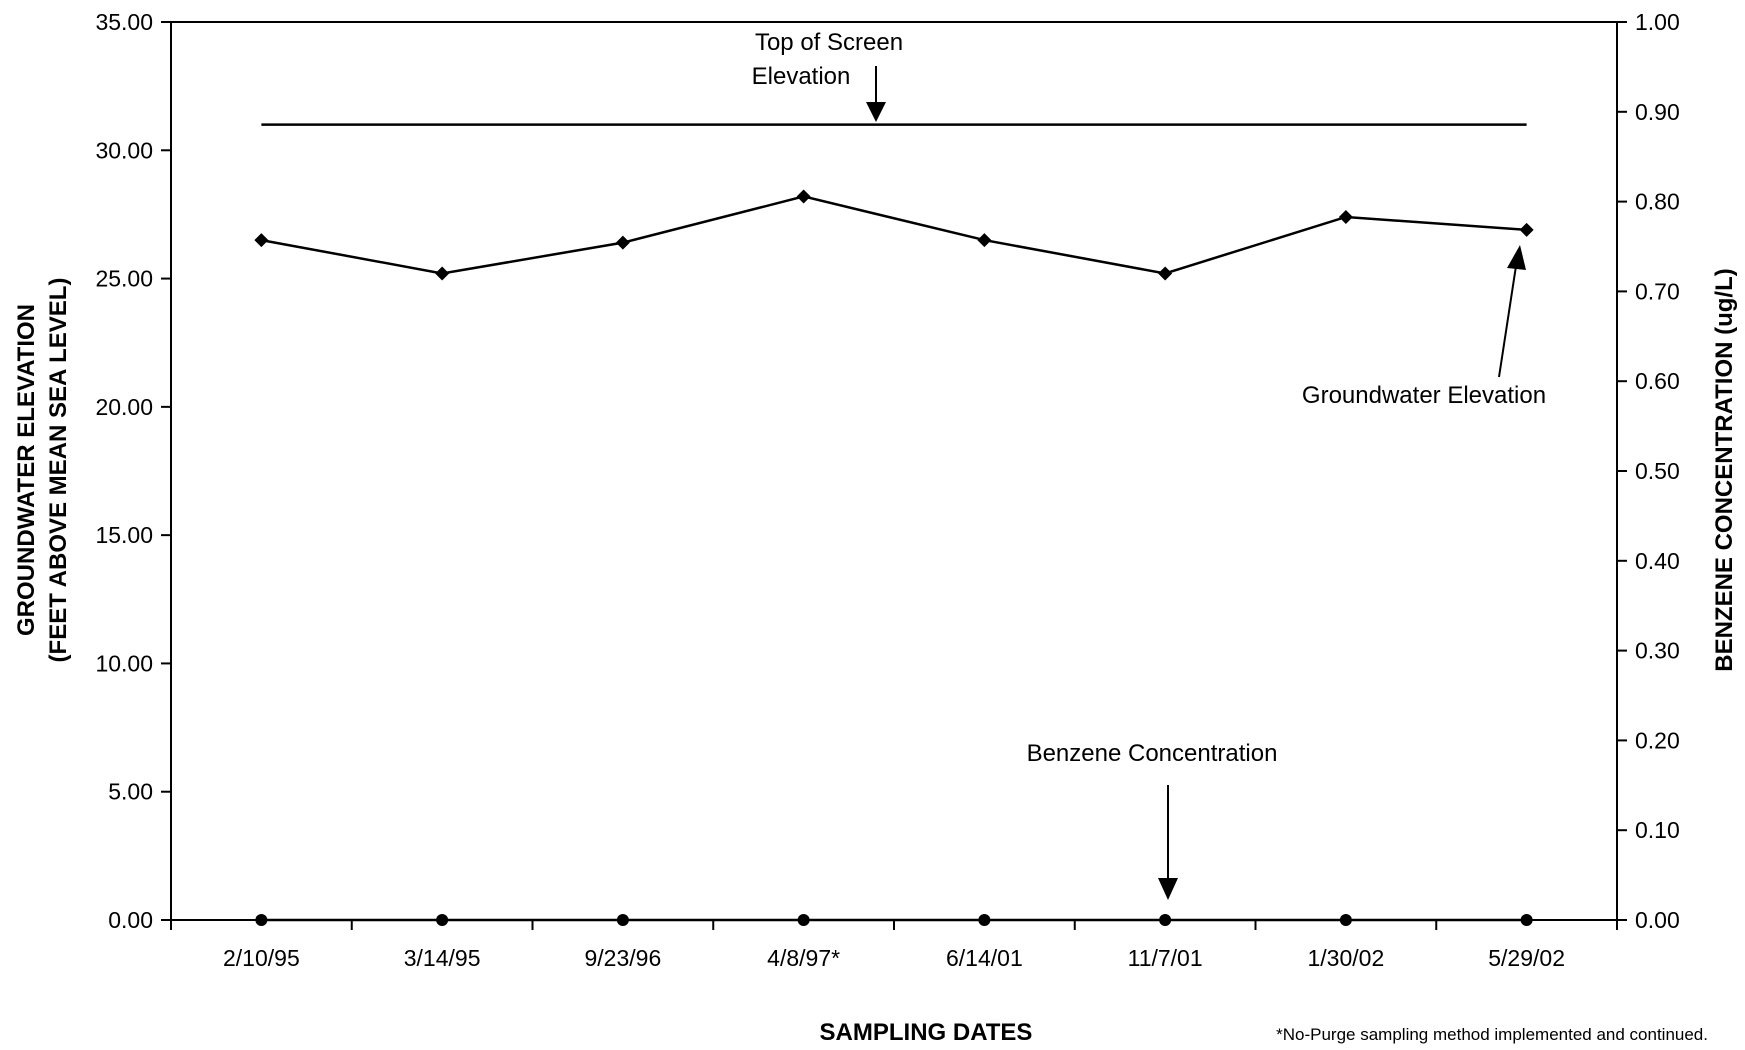  Describe the element at coordinates (1657, 381) in the screenshot. I see `right-tick-label: 0.60` at that location.